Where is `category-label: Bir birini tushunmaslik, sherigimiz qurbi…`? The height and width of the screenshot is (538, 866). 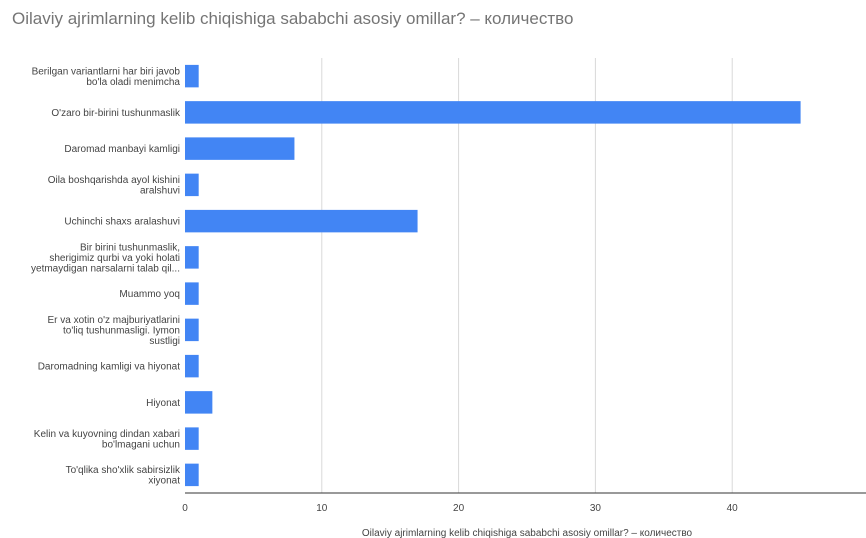 category-label: Bir birini tushunmaslik, sherigimiz qurbi… is located at coordinates (105, 258).